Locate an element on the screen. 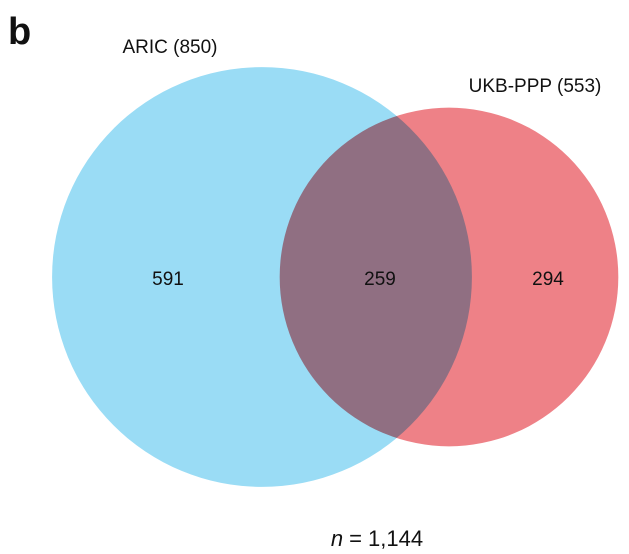 The width and height of the screenshot is (629, 554). region-value: 294 is located at coordinates (548, 279).